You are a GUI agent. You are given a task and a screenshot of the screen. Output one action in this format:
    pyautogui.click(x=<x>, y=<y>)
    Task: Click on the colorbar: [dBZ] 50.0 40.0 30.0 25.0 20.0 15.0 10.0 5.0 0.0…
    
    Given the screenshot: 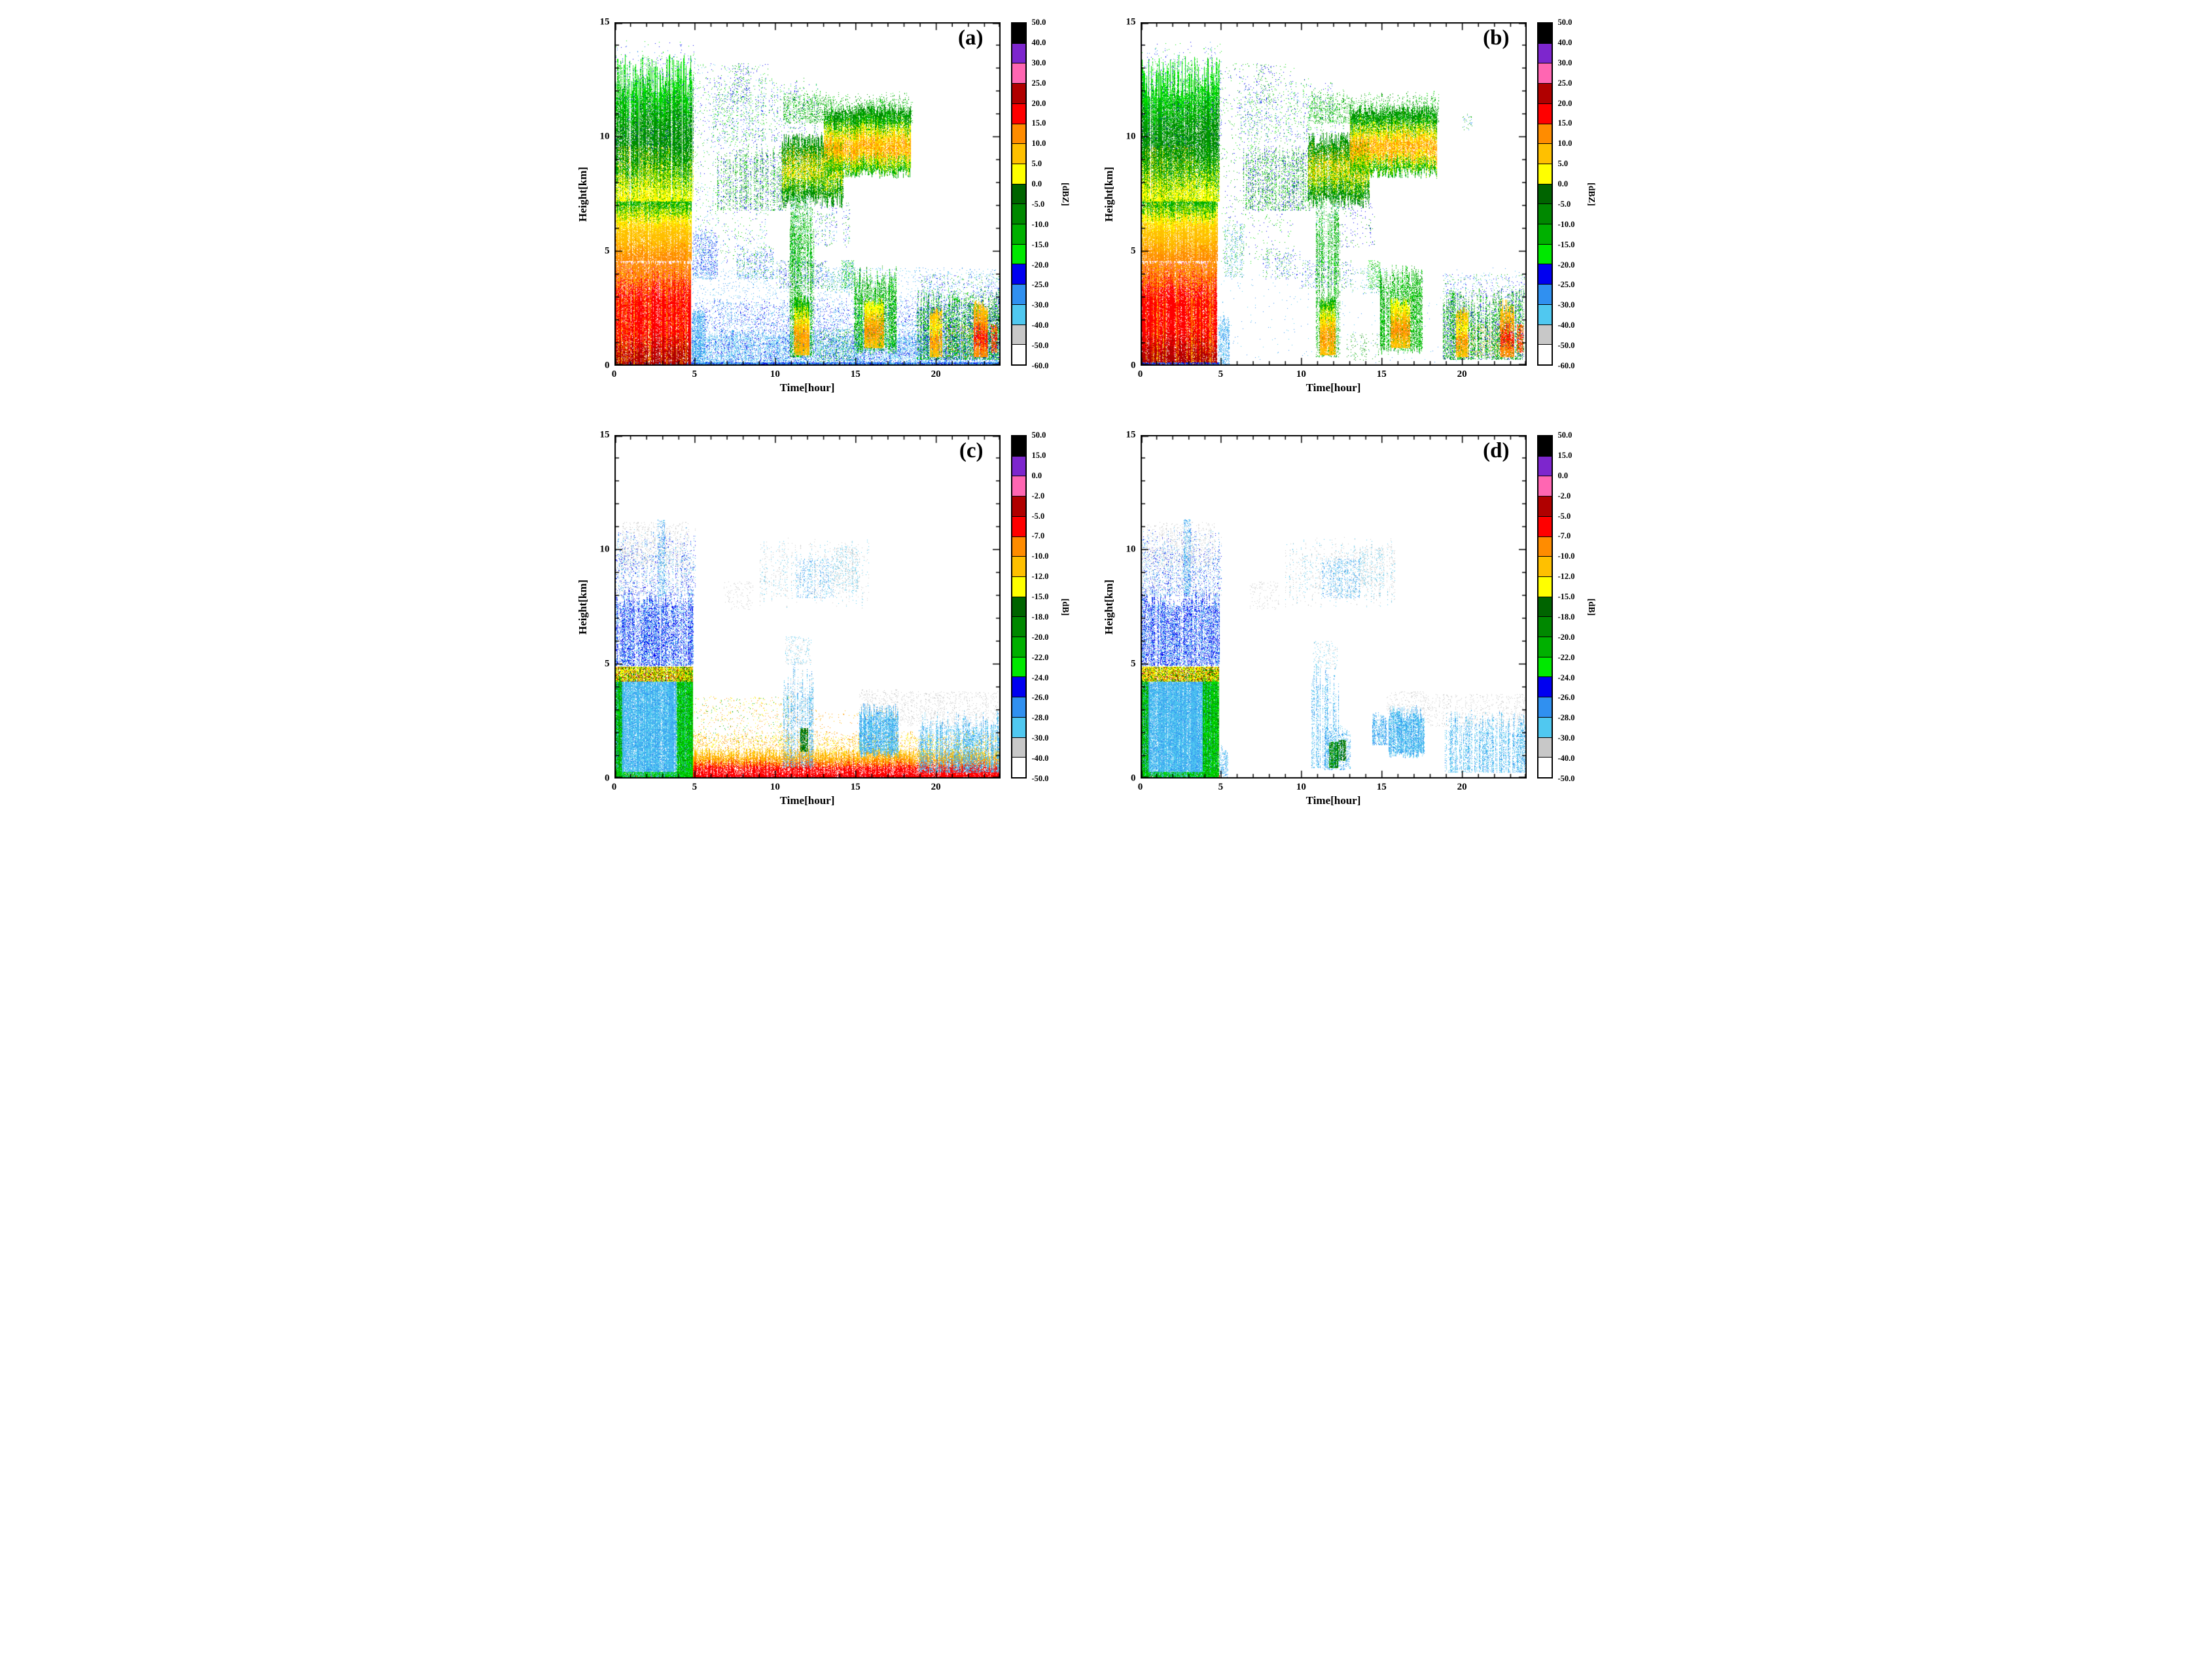 What is the action you would take?
    pyautogui.click(x=1047, y=194)
    